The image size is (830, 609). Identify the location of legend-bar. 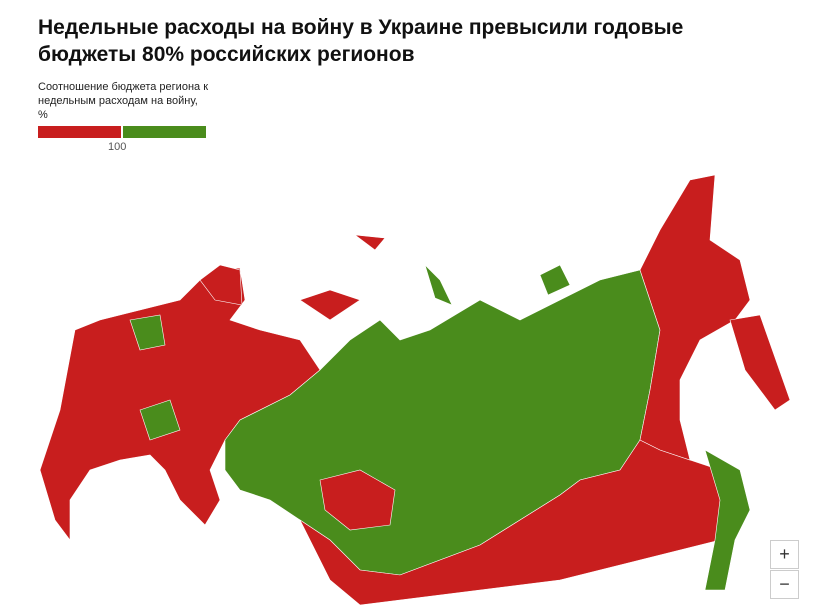
(122, 132).